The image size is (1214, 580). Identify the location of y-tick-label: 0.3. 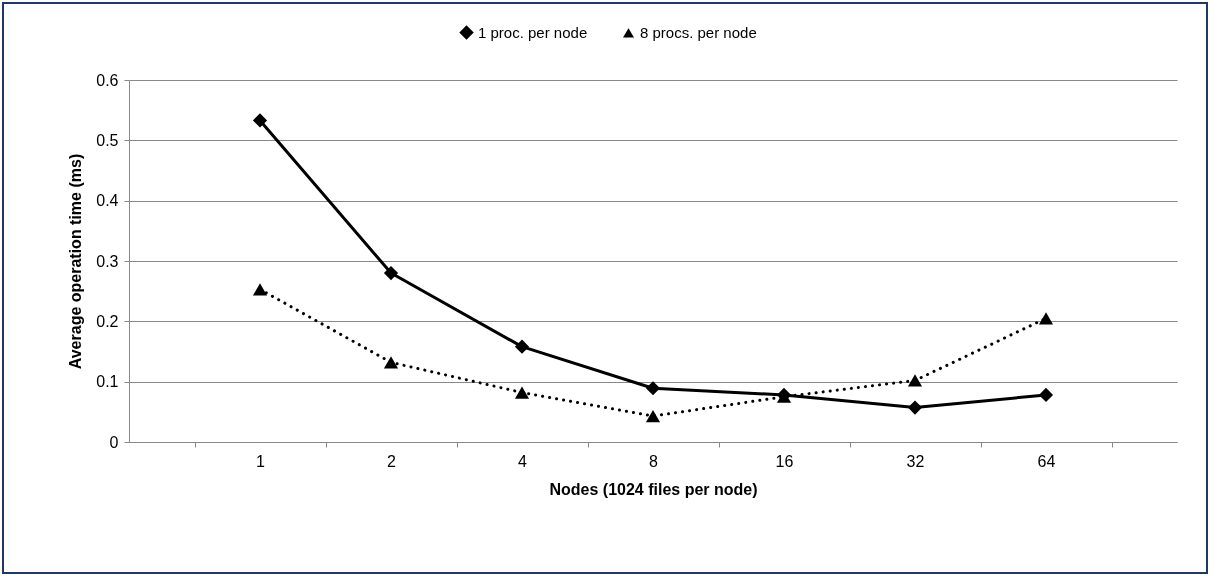
(107, 261).